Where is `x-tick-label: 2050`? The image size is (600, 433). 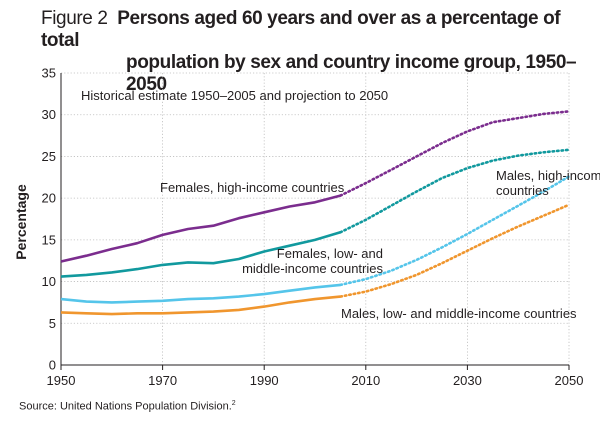 x-tick-label: 2050 is located at coordinates (569, 380).